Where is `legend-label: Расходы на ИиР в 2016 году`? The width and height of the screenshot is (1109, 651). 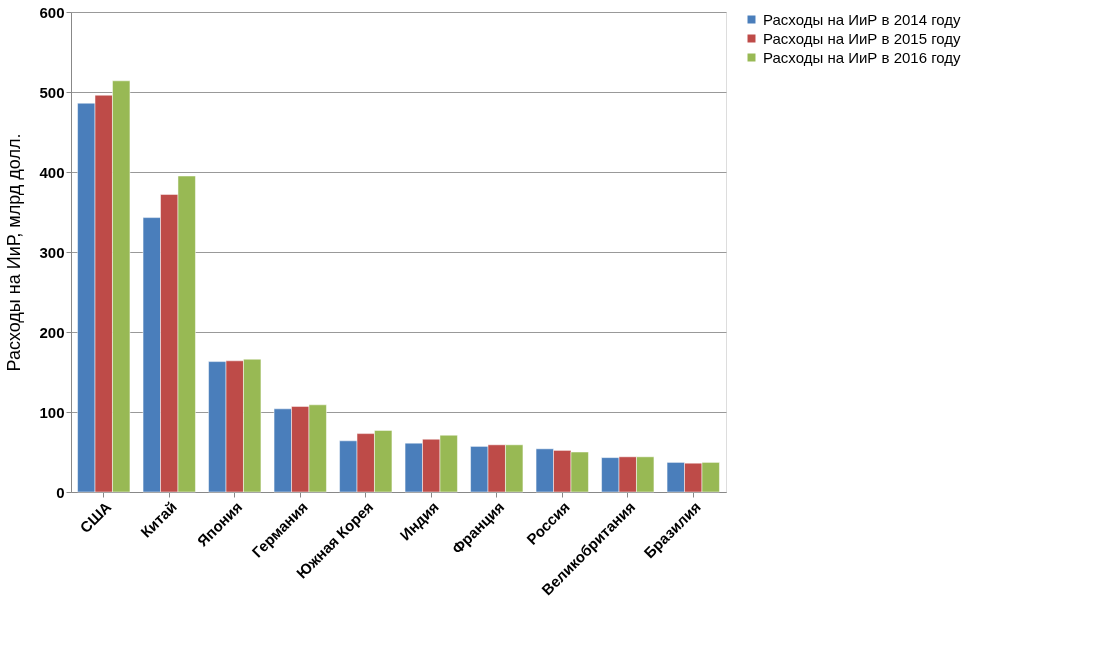
legend-label: Расходы на ИиР в 2016 году is located at coordinates (862, 57).